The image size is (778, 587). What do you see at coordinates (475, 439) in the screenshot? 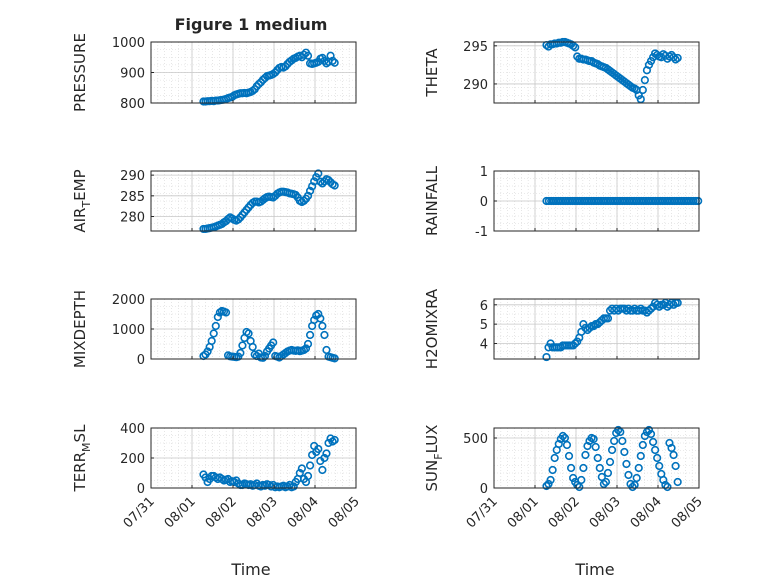
I see `y-tick-label: 500` at bounding box center [475, 439].